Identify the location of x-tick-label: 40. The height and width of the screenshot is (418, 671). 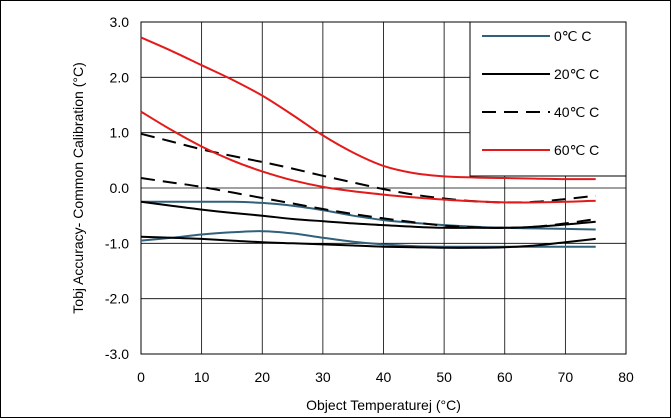
(384, 377).